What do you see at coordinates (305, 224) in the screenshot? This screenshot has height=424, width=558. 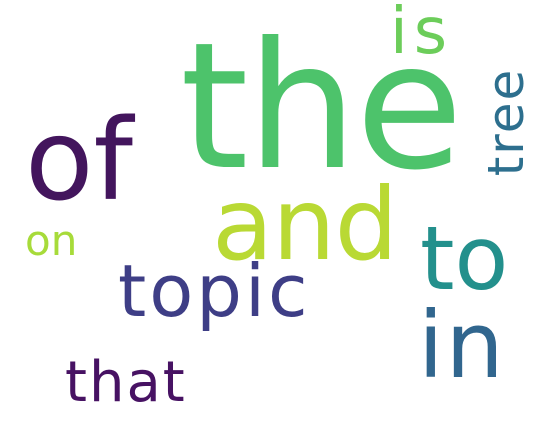 I see `word-and: and` at bounding box center [305, 224].